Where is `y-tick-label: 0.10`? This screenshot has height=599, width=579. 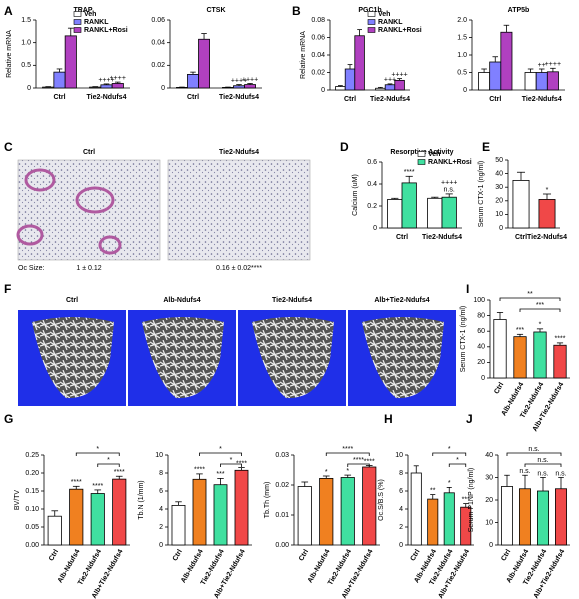 y-tick-label: 0.10 is located at coordinates (32, 509).